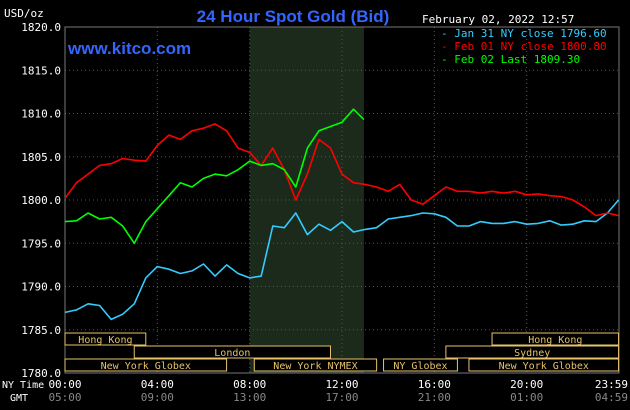  What do you see at coordinates (611, 384) in the screenshot?
I see `x-tick-label-ny: 23:59` at bounding box center [611, 384].